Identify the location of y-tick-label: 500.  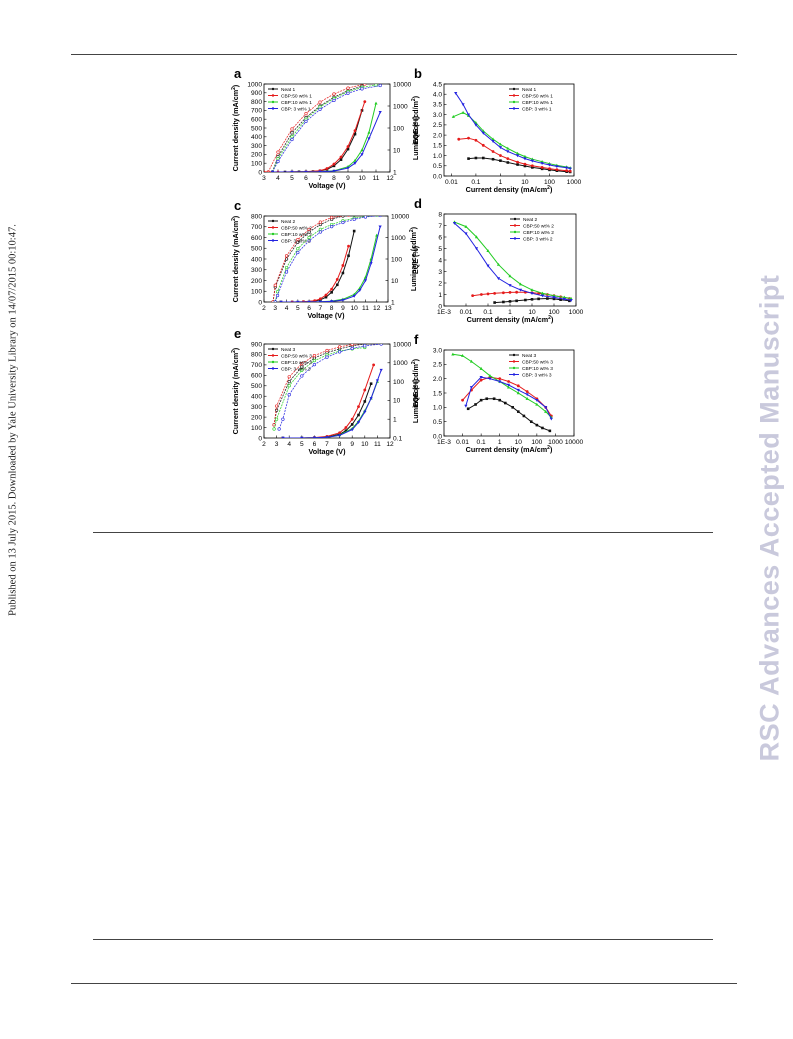
(256, 249).